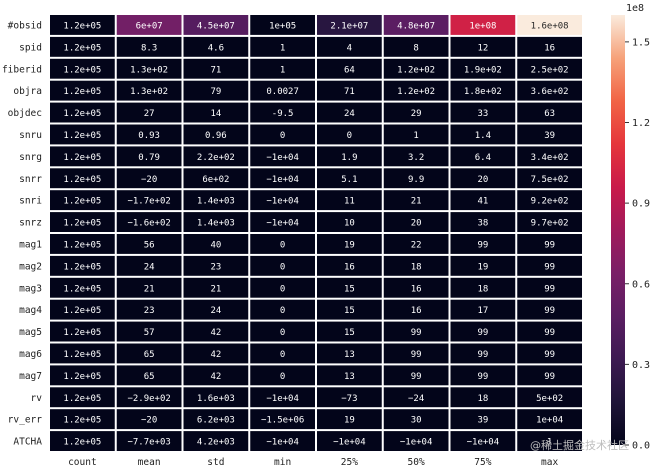 This screenshot has height=470, width=670. What do you see at coordinates (483, 70) in the screenshot?
I see `cell-value-label: 1.9e+02` at bounding box center [483, 70].